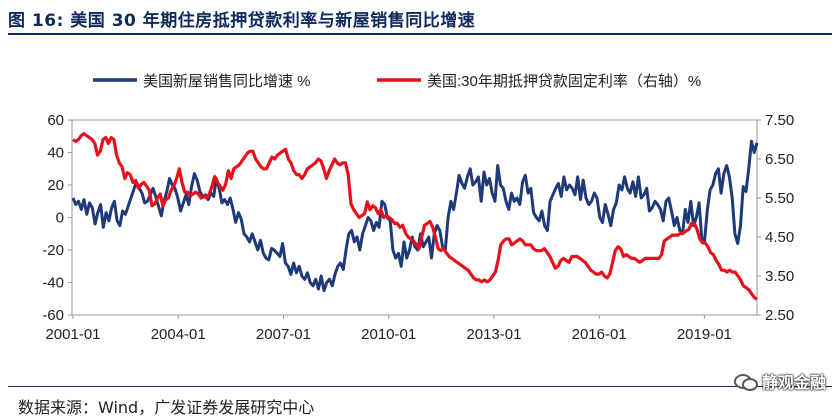 The height and width of the screenshot is (419, 840). Describe the element at coordinates (242, 21) in the screenshot. I see `figure-title: 图 16: 美国 30 年期住房抵押贷款利率与新屋销售同比增速` at that location.